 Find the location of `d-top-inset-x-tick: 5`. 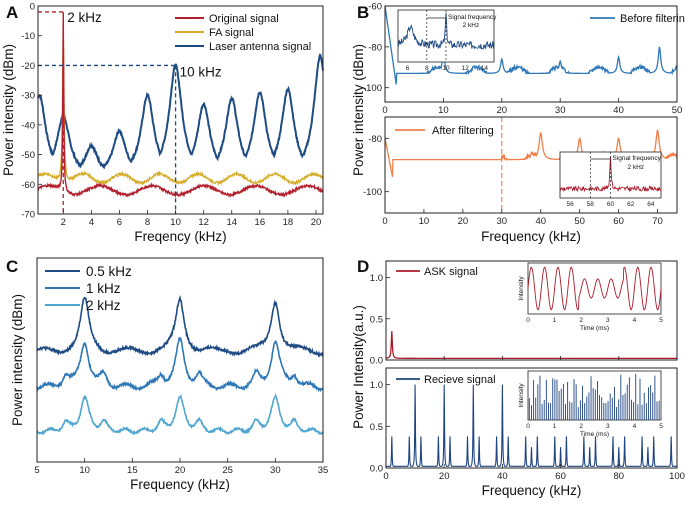

d-top-inset-x-tick: 5 is located at coordinates (661, 320).